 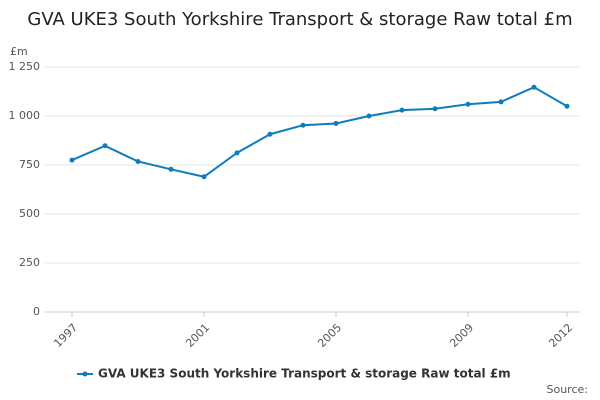 What do you see at coordinates (461, 335) in the screenshot?
I see `x-tick-label: 2009` at bounding box center [461, 335].